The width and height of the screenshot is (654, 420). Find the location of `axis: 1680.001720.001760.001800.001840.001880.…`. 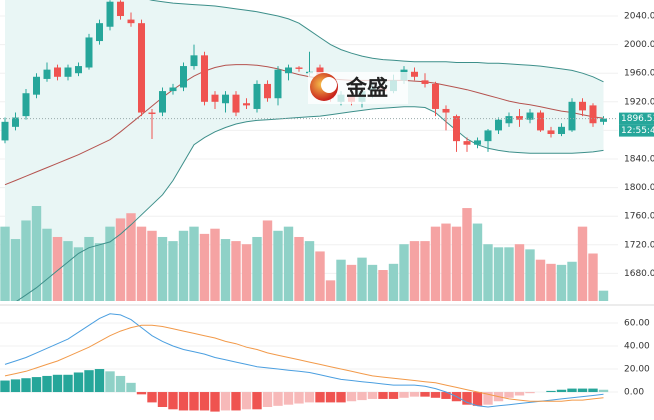

axis: 1680.001720.001760.001800.001840.001880.… is located at coordinates (636, 205).